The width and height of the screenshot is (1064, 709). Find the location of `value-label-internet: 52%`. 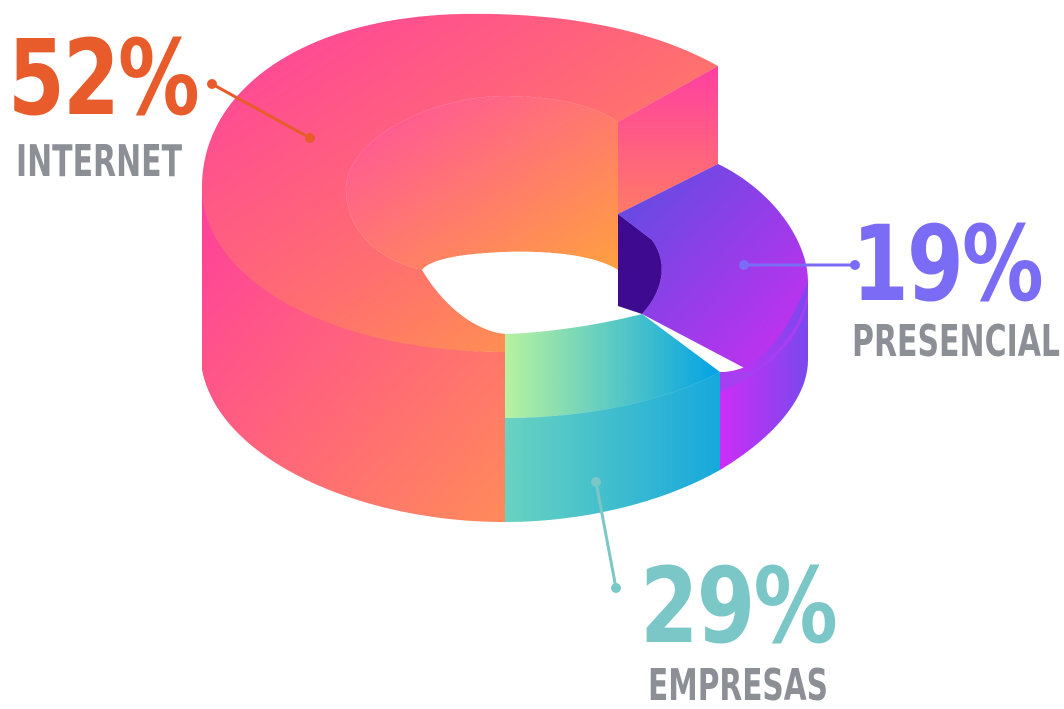

value-label-internet: 52% is located at coordinates (103, 78).